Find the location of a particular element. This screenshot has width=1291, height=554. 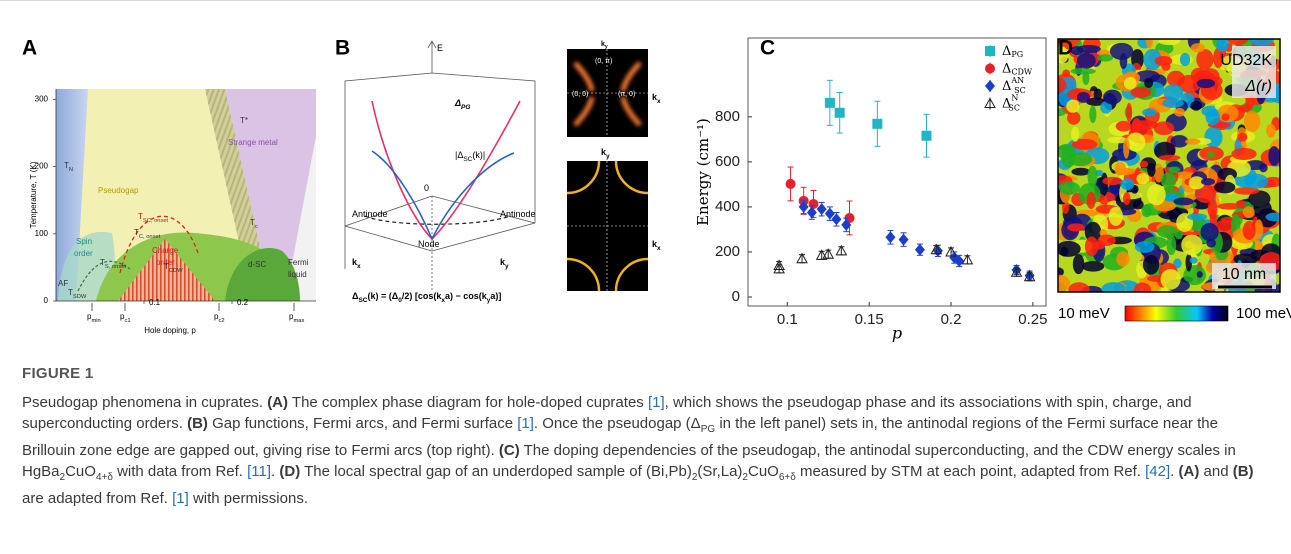

x-tick-label: 0.25 is located at coordinates (1032, 319).